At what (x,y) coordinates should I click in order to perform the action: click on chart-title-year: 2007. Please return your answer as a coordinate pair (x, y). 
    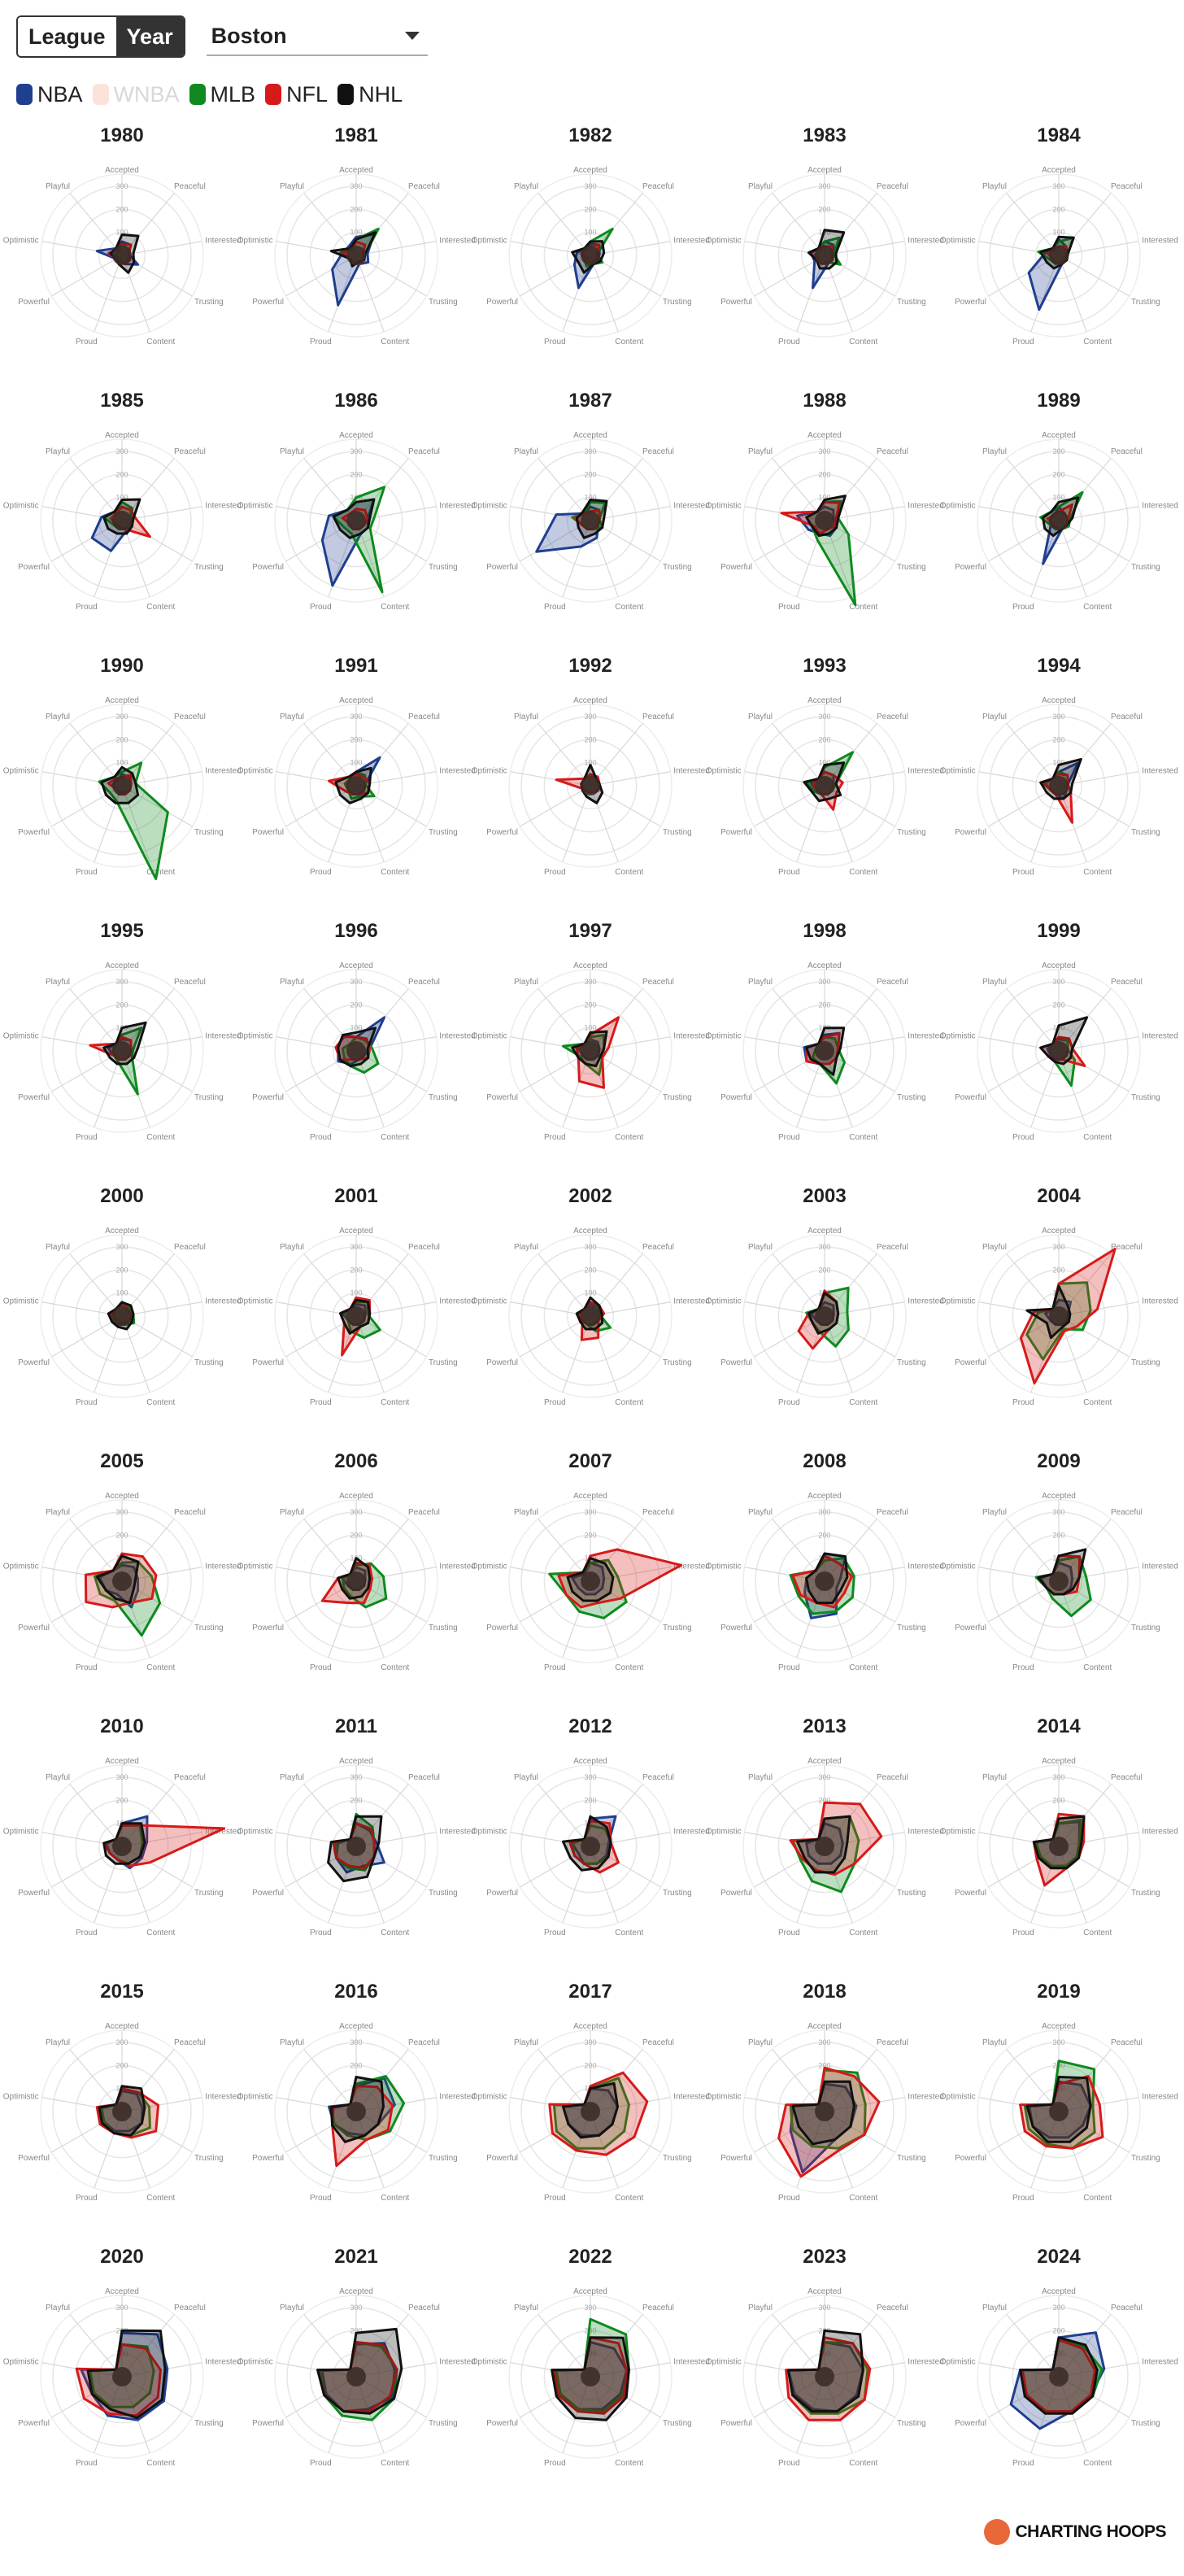
    Looking at the image, I should click on (590, 1461).